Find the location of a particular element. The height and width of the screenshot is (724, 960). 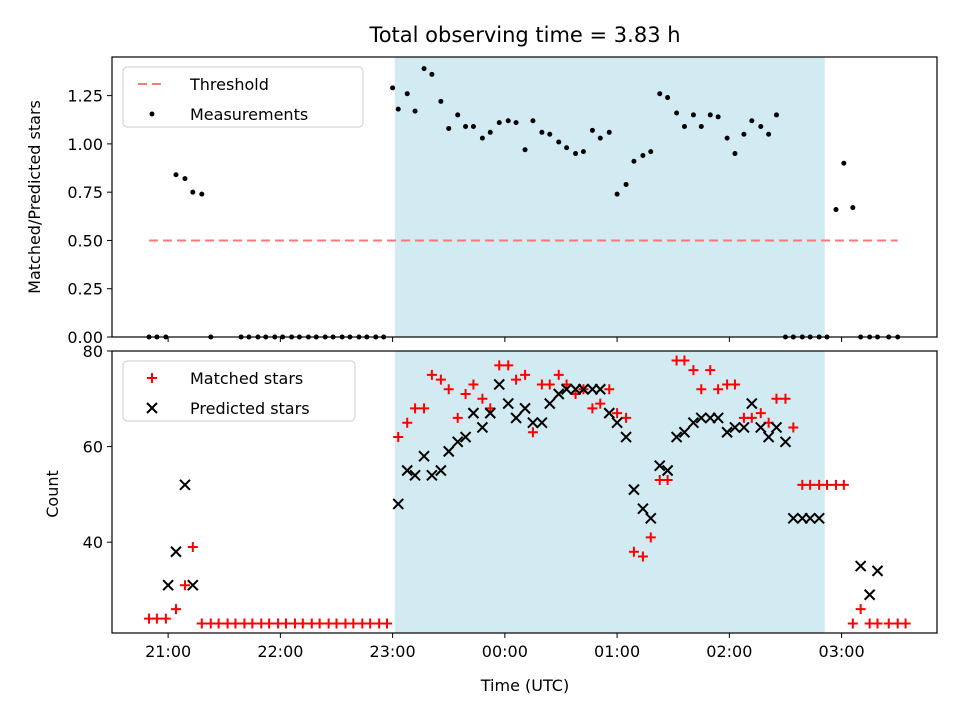

x-tick-label: 01:00 is located at coordinates (617, 651).